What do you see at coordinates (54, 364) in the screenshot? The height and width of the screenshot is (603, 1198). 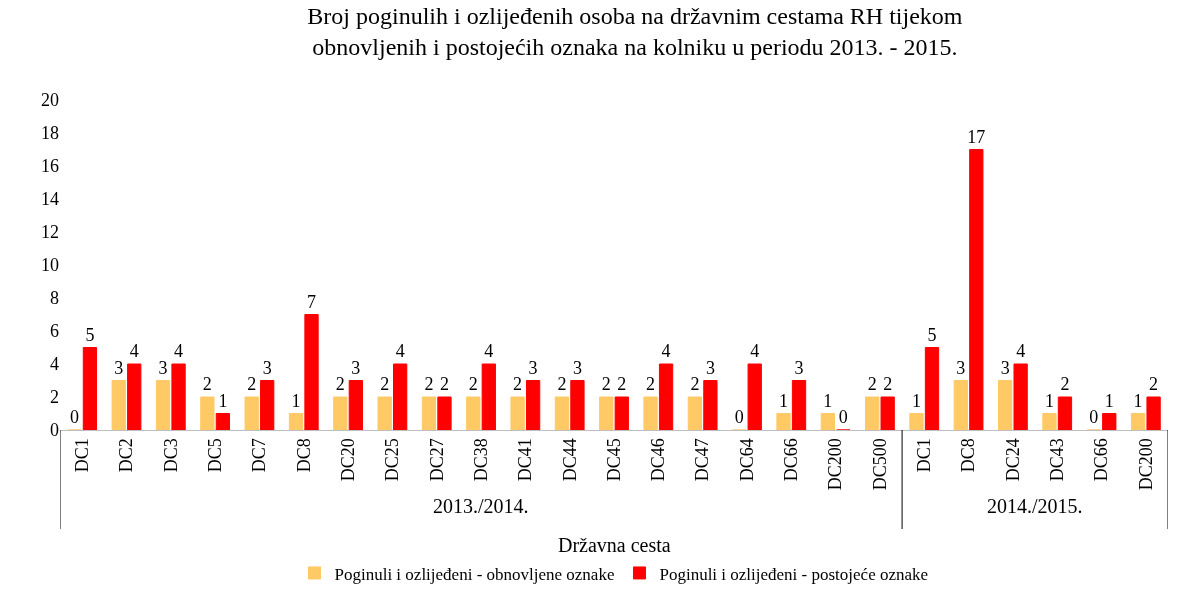 I see `y-tick-label: 4` at bounding box center [54, 364].